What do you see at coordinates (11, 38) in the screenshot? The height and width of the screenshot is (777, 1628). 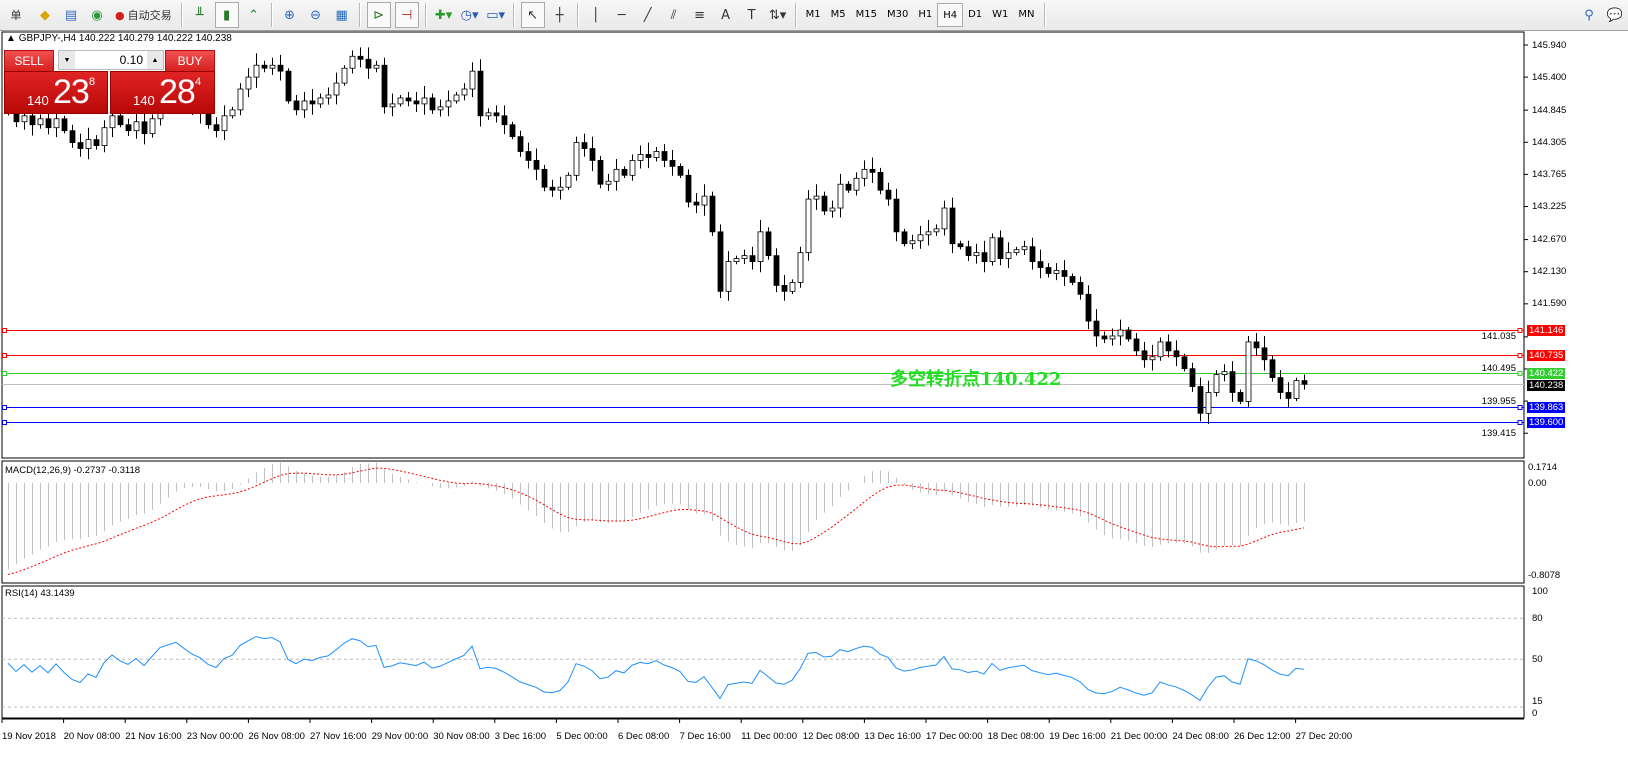 I see `collapse-triangle-icon: ▲` at bounding box center [11, 38].